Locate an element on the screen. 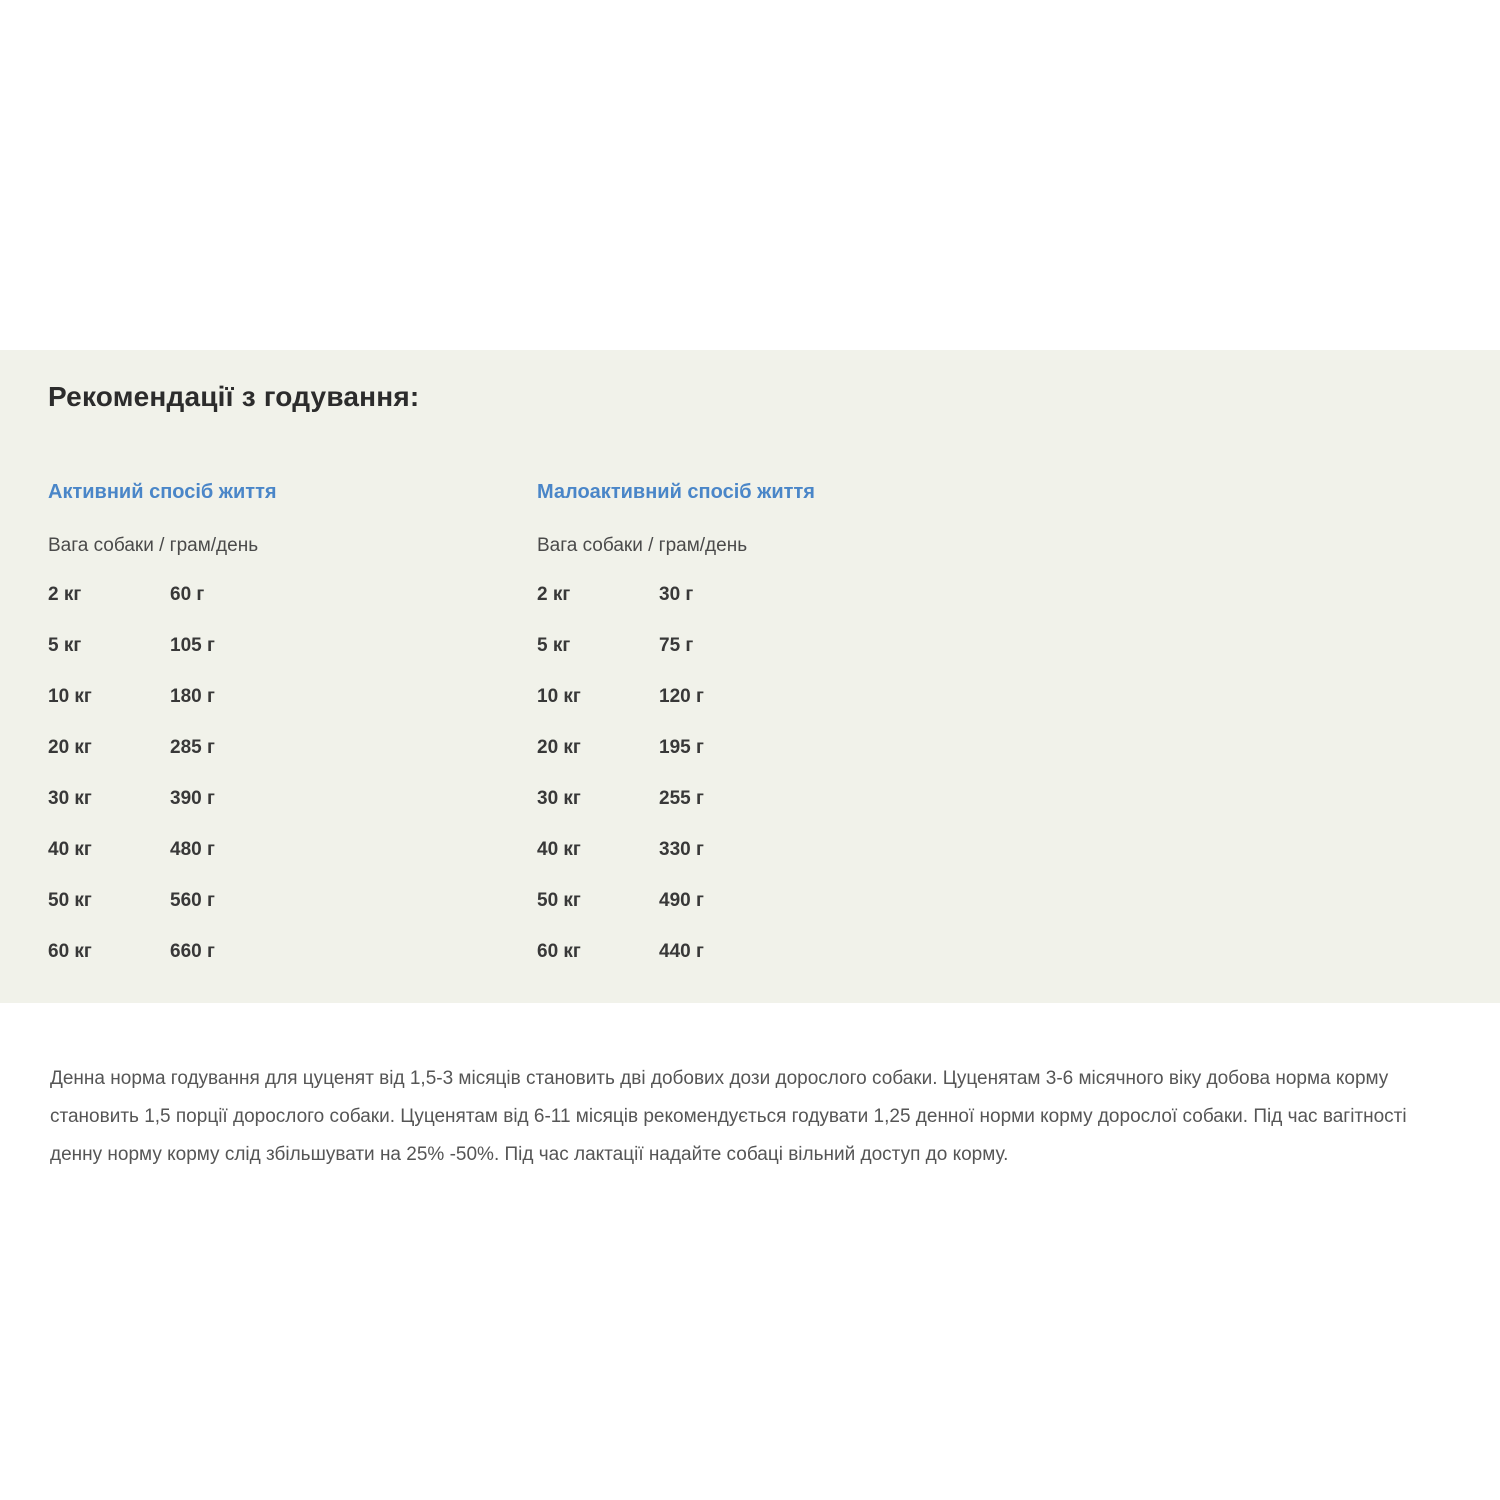  table-row: 50 кг 490 г is located at coordinates (676, 900).